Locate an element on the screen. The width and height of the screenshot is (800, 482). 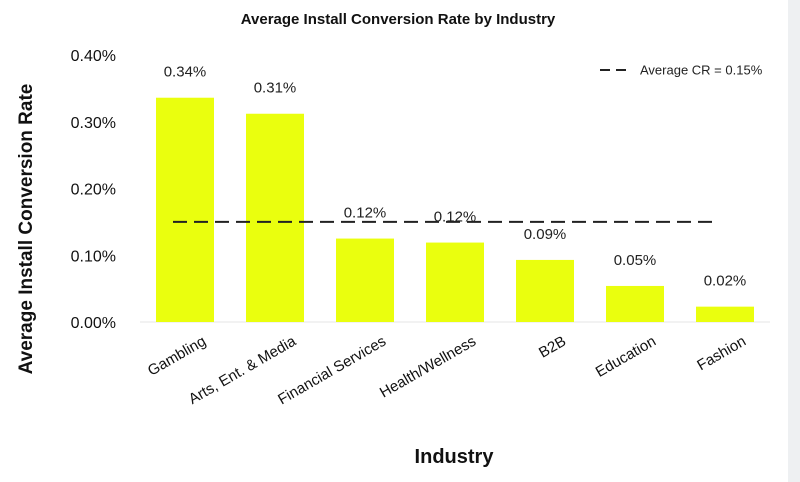
data-label: 0.09% is located at coordinates (545, 234).